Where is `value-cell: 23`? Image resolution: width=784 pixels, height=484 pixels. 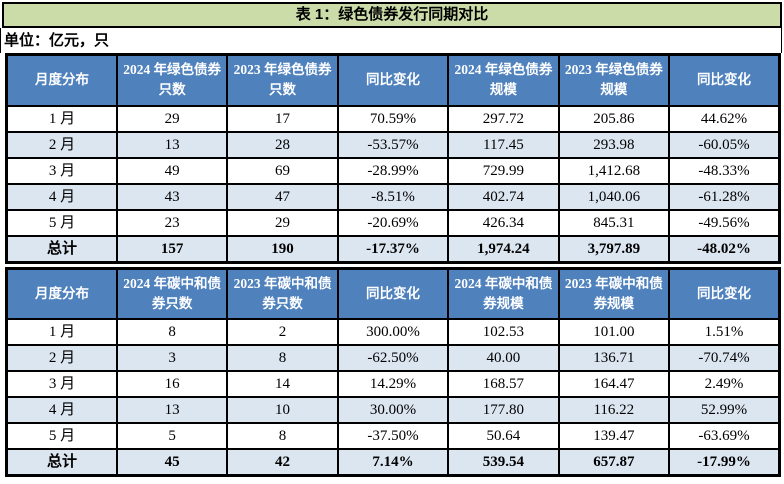 value-cell: 23 is located at coordinates (172, 222).